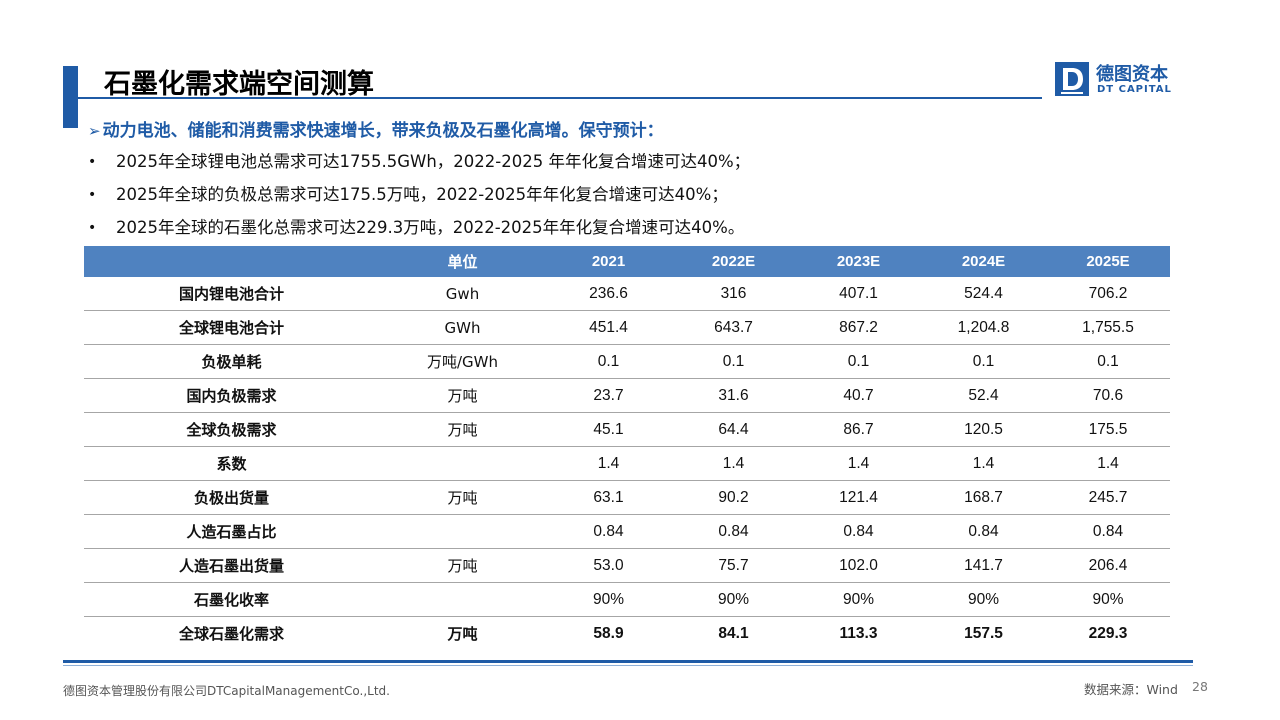  What do you see at coordinates (231, 361) in the screenshot?
I see `row-label: 负极单耗` at bounding box center [231, 361].